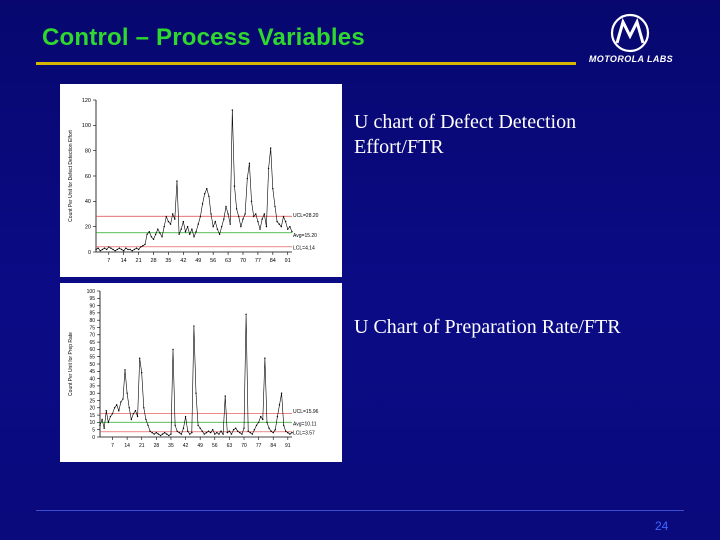 The width and height of the screenshot is (720, 540). What do you see at coordinates (91, 292) in the screenshot?
I see `y-tick-label: 100` at bounding box center [91, 292].